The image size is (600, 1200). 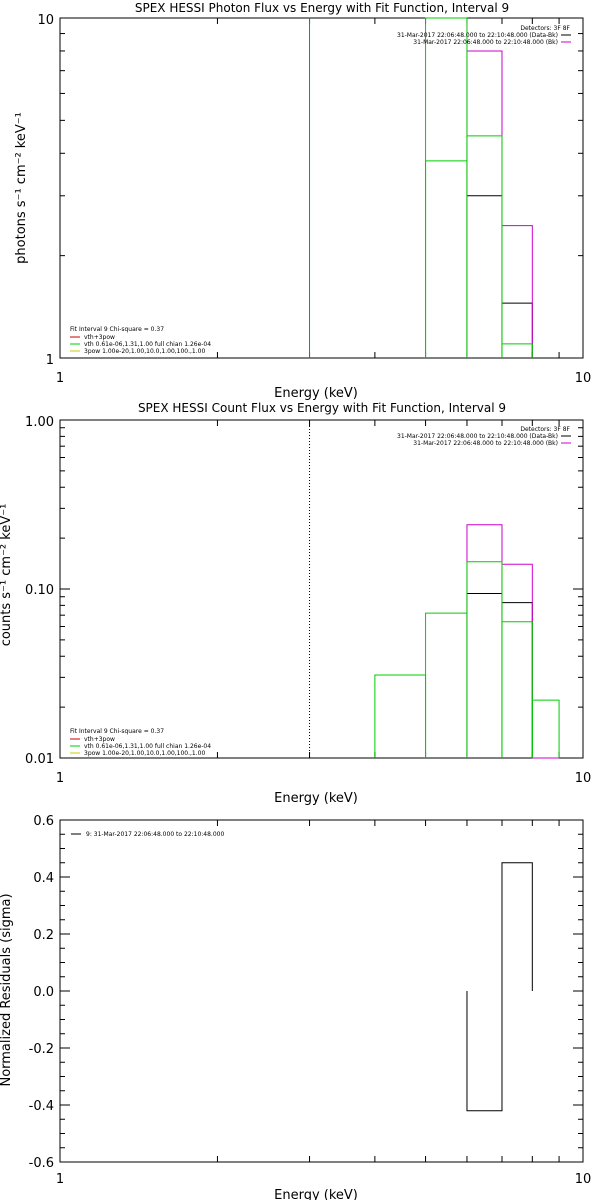 I want to click on y-tick-labels: -0.6 -0.4 -0.2 0.0 0.2 0.4 0.6, so click(x=41, y=992).